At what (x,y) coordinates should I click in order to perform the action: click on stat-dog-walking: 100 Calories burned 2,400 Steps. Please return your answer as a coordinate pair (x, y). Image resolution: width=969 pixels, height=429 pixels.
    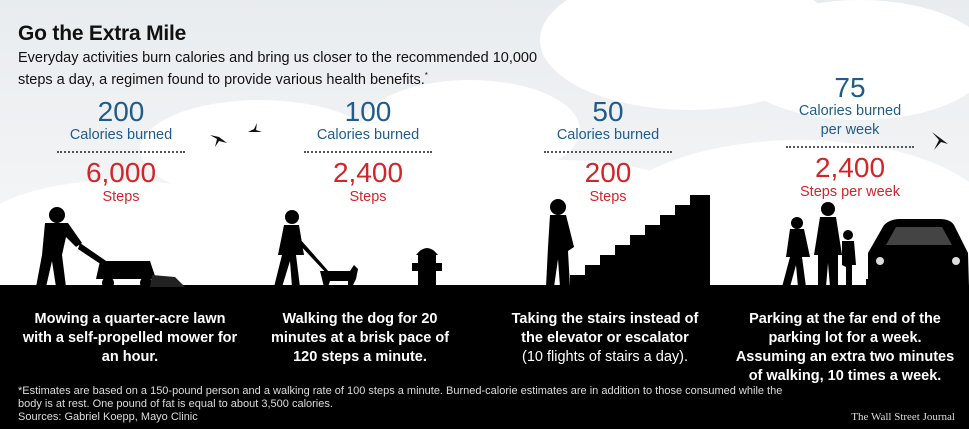
    Looking at the image, I should click on (368, 152).